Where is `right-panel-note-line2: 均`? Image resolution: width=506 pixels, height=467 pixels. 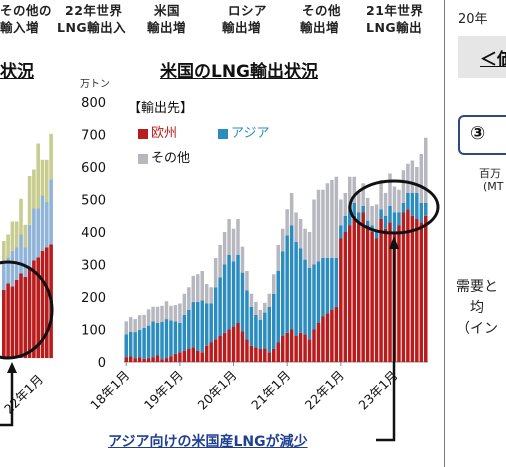 right-panel-note-line2: 均 is located at coordinates (477, 308).